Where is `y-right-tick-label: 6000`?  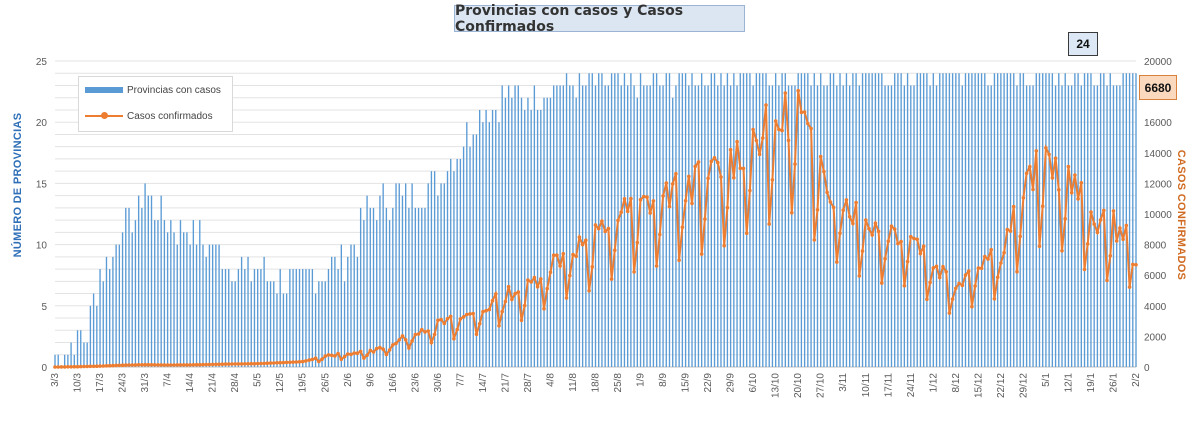
y-right-tick-label: 6000 is located at coordinates (1155, 276).